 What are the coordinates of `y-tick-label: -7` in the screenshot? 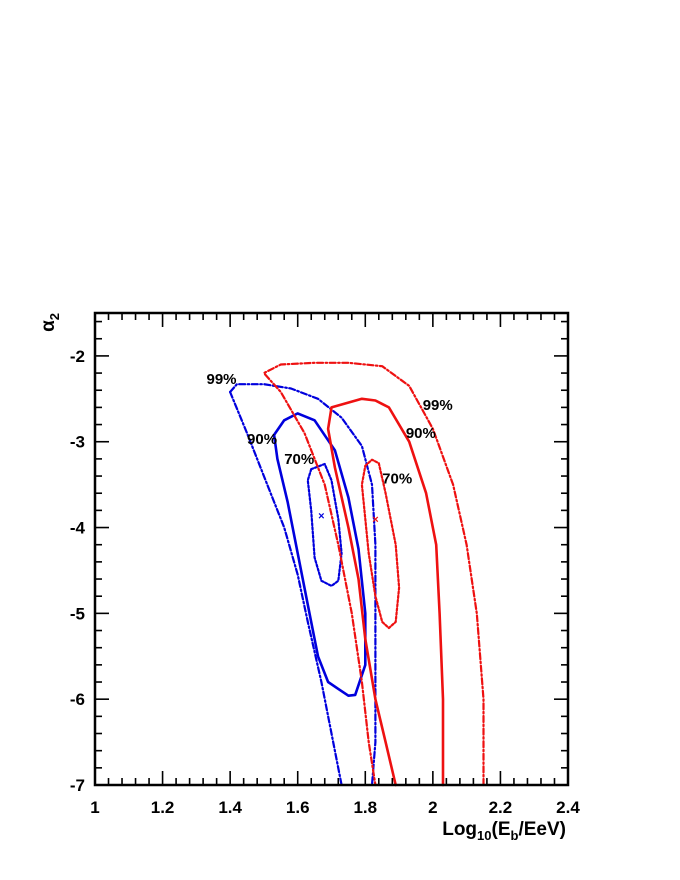 It's located at (77, 785).